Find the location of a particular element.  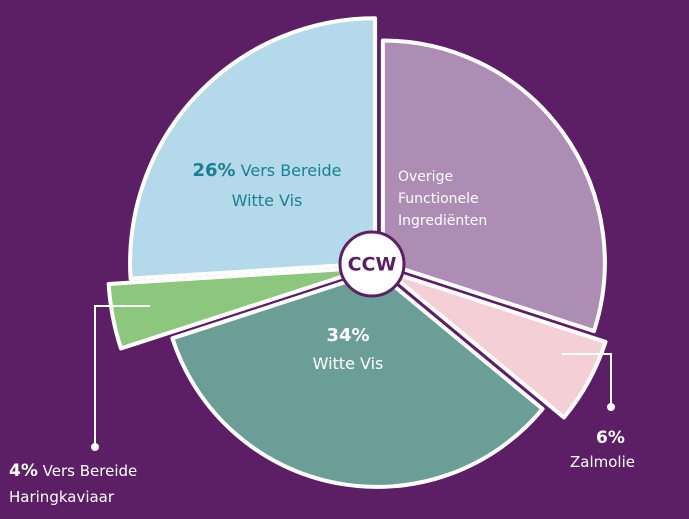

slice-label: 4% Vers Bereide Haringkaviaar is located at coordinates (101, 484).